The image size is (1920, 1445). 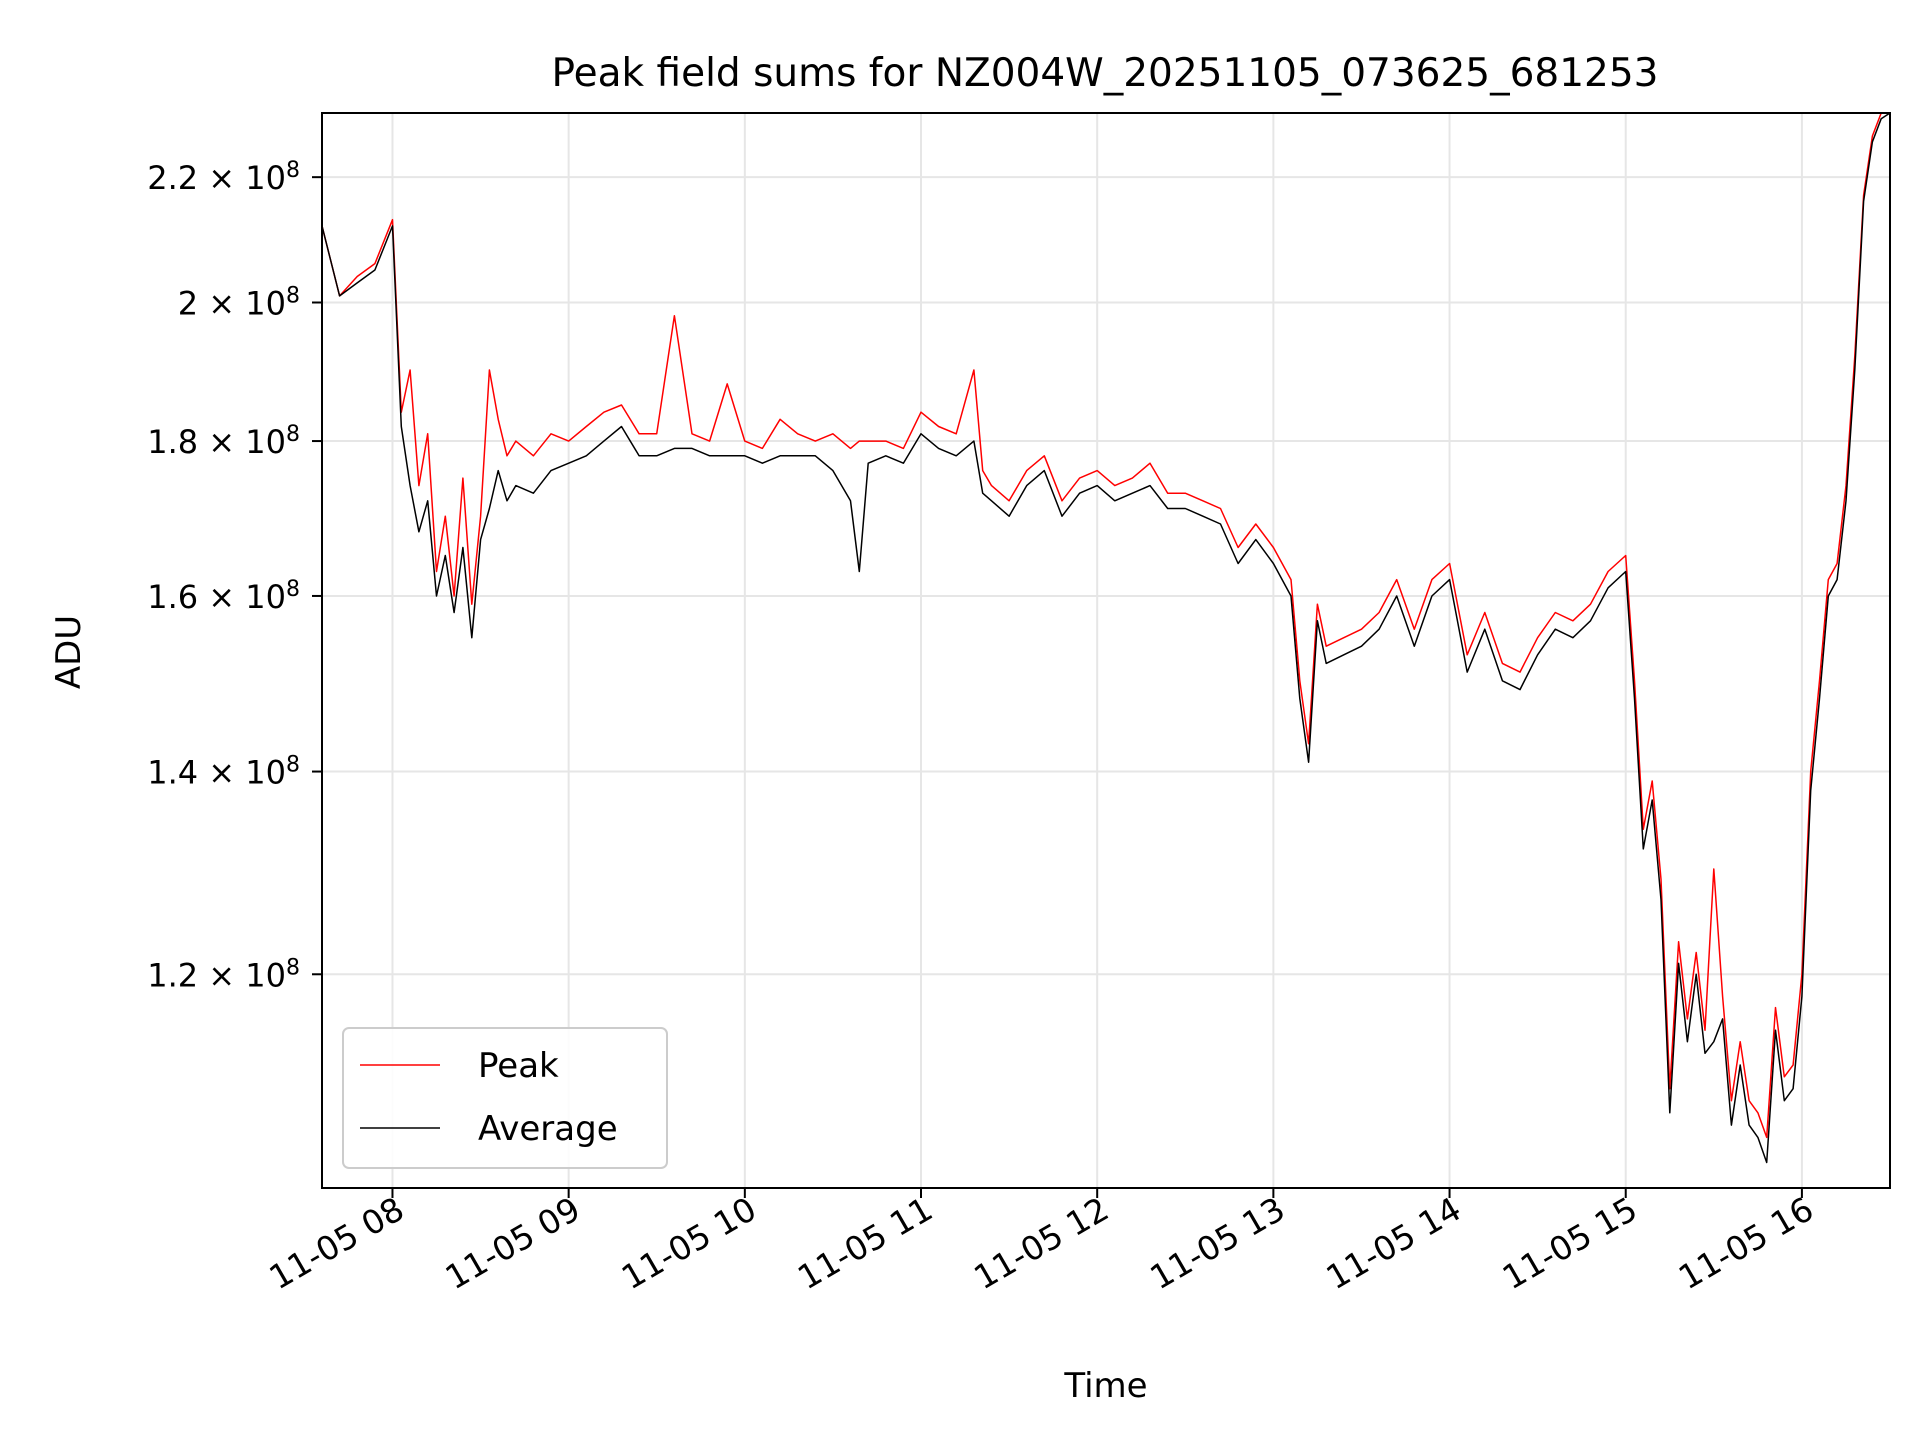 What do you see at coordinates (239, 303) in the screenshot?
I see `y-tick-label-4: 2 × 108` at bounding box center [239, 303].